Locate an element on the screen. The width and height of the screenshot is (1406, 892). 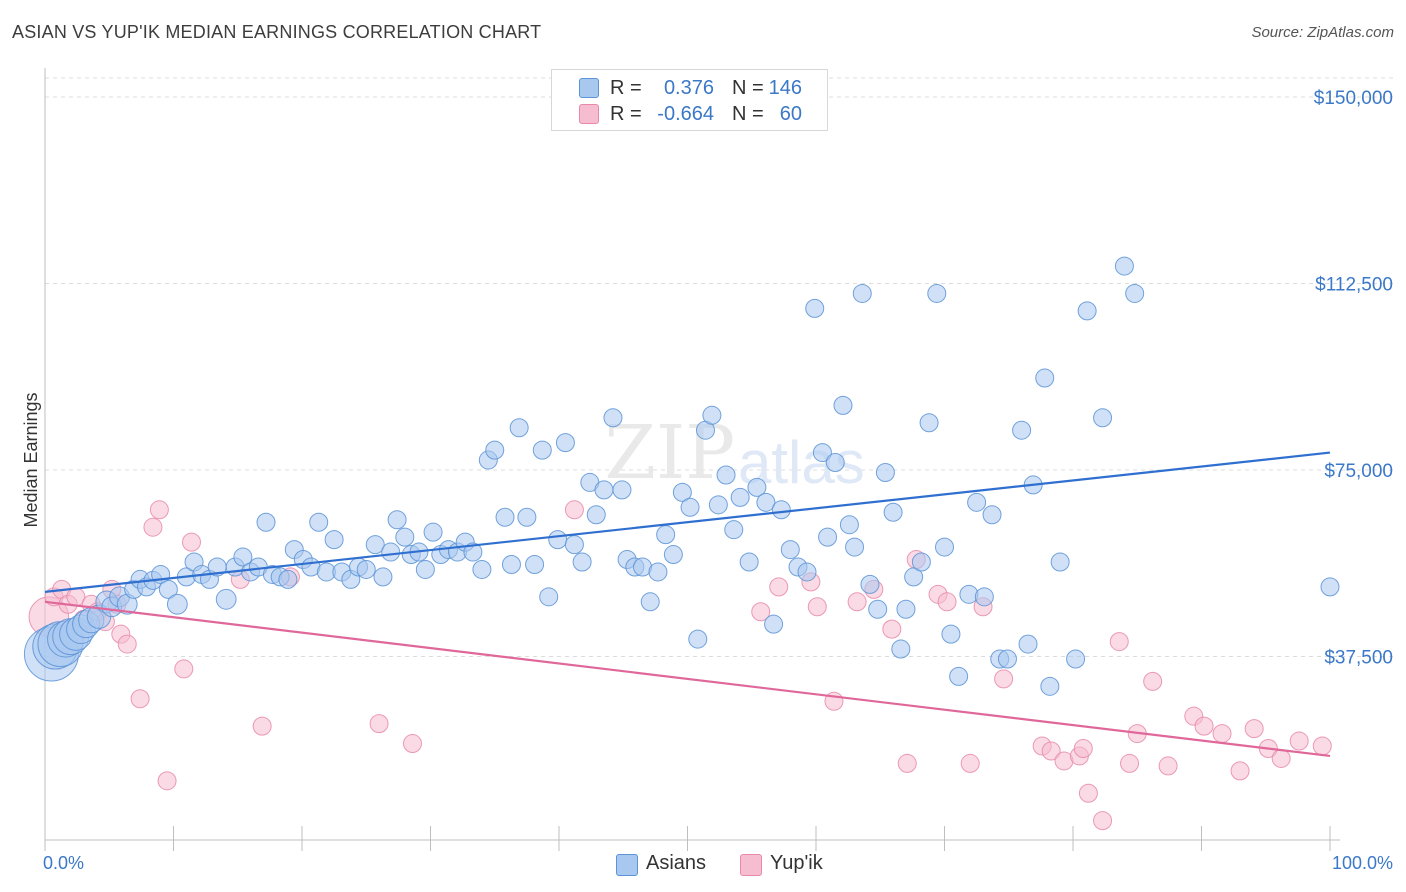
yupik-legend-label: Yup'ik is located at coordinates (796, 863).